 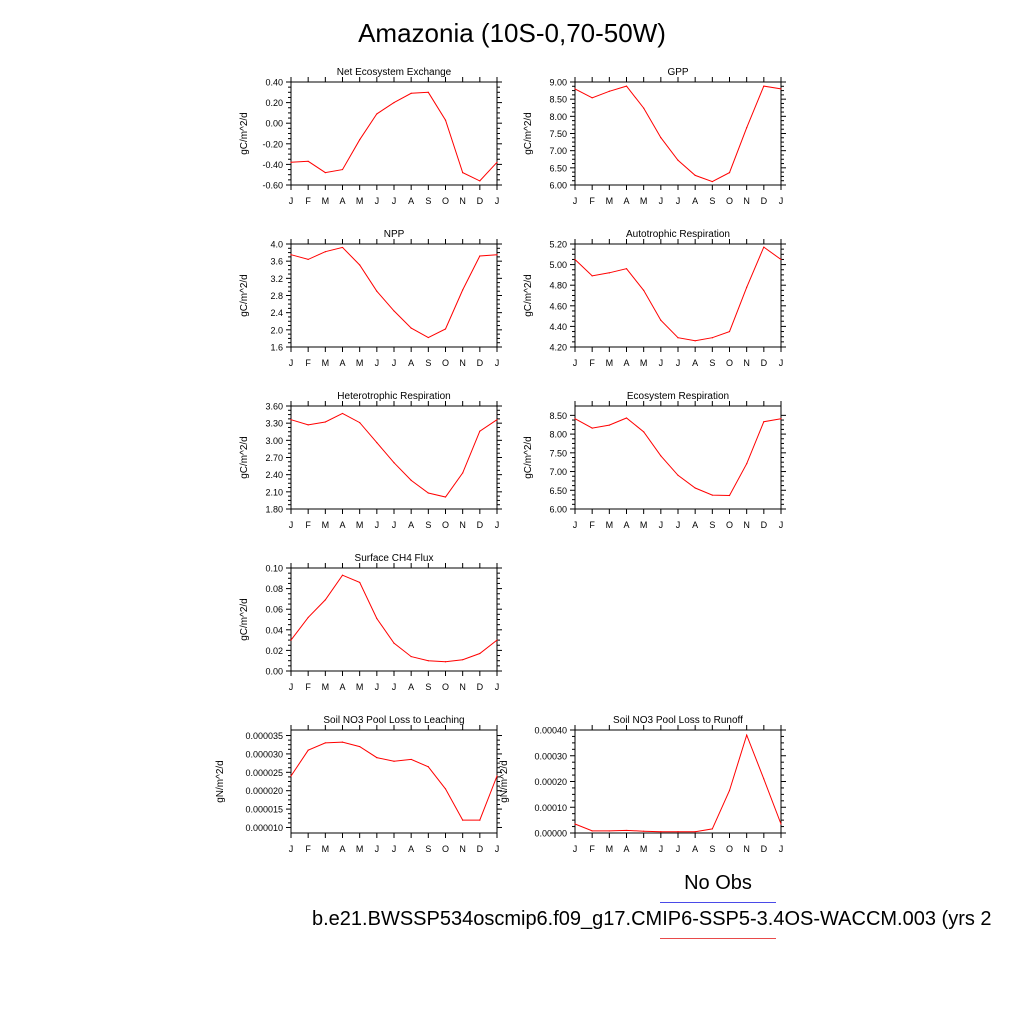 I want to click on y-tick-label: -0.20, so click(x=272, y=144).